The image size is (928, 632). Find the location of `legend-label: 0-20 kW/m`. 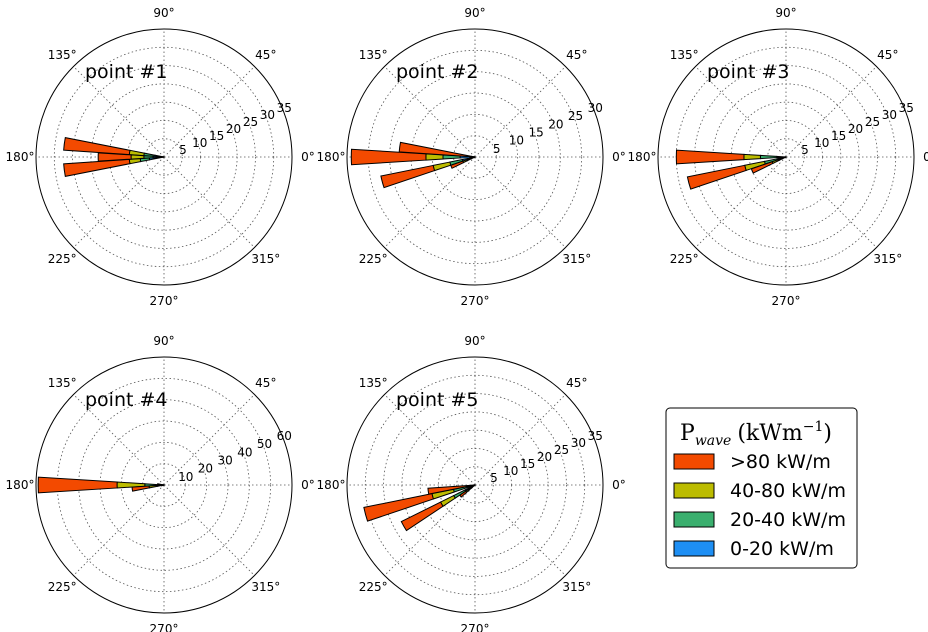

legend-label: 0-20 kW/m is located at coordinates (782, 549).